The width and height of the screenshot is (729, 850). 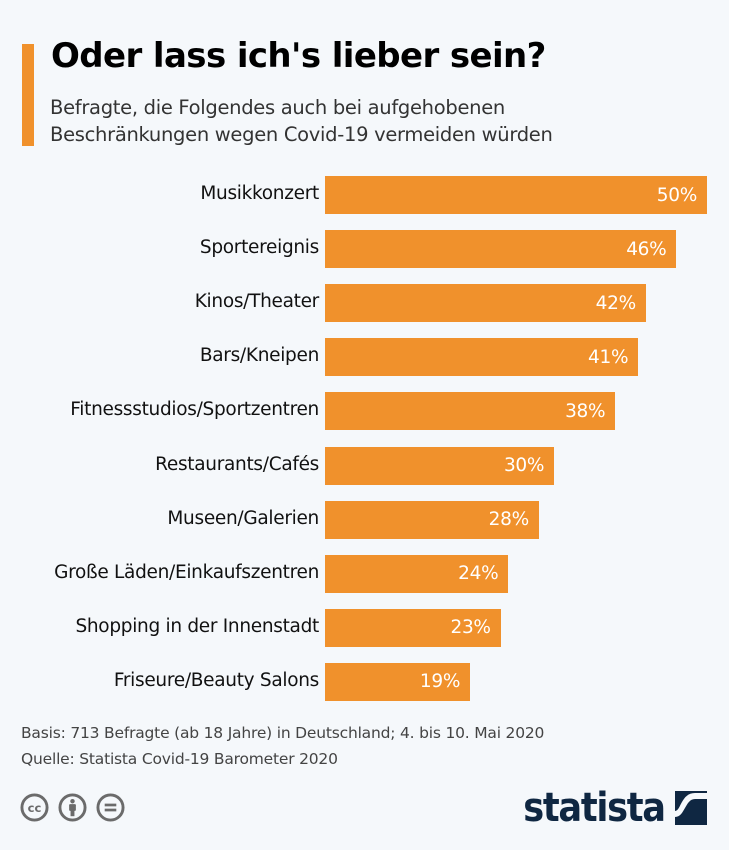 I want to click on attribution-icon, so click(x=72, y=807).